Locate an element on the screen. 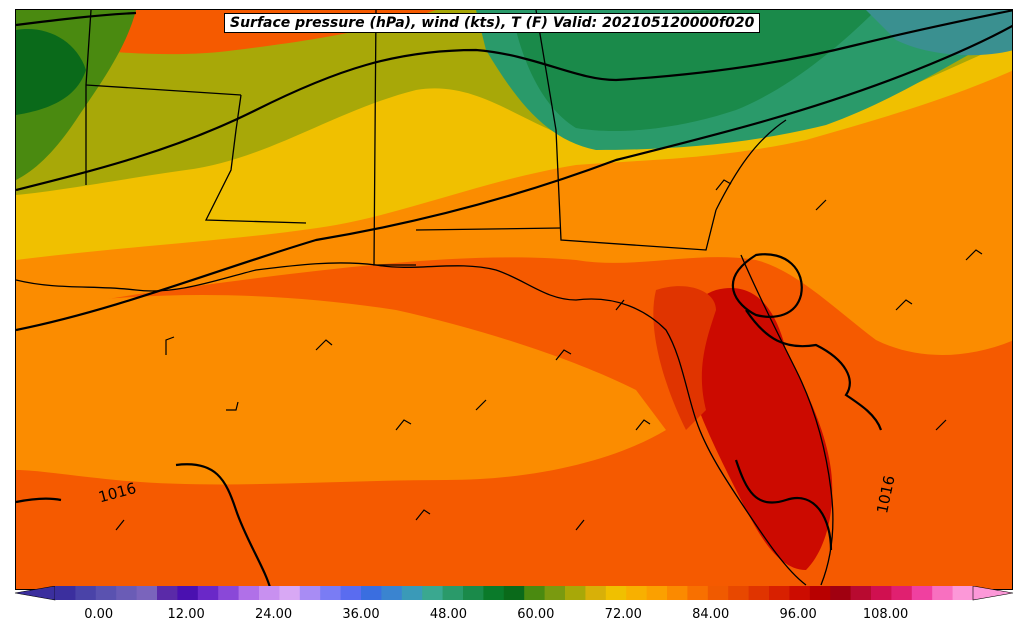 The image size is (1022, 633). colorbar-tick-label: 12.00 is located at coordinates (186, 614).